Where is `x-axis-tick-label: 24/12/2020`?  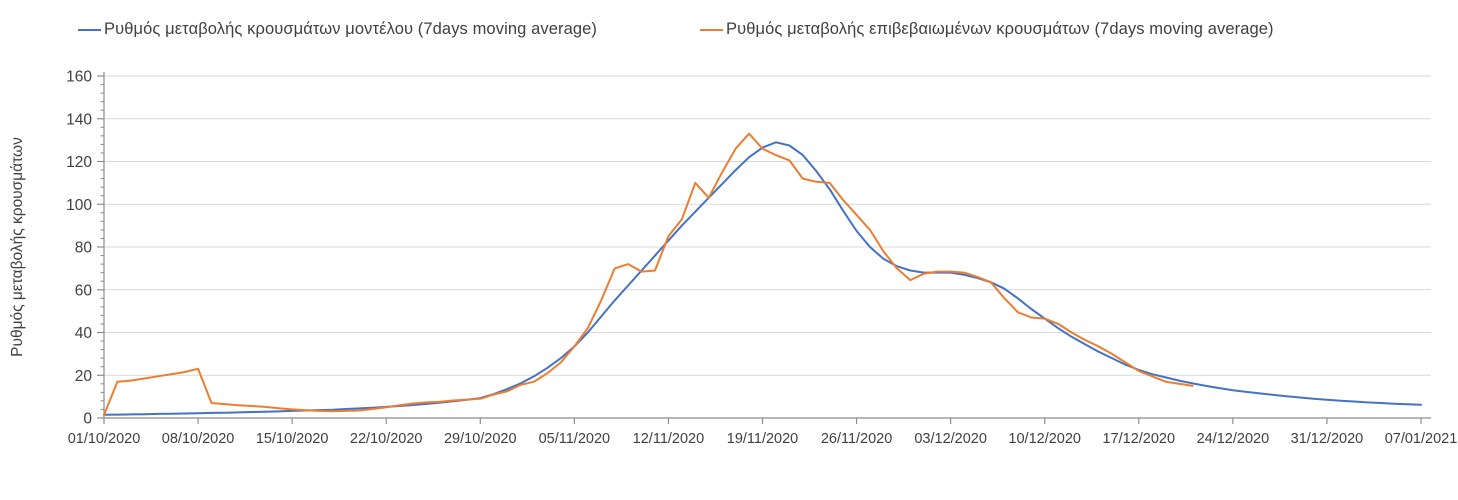
x-axis-tick-label: 24/12/2020 is located at coordinates (1233, 439).